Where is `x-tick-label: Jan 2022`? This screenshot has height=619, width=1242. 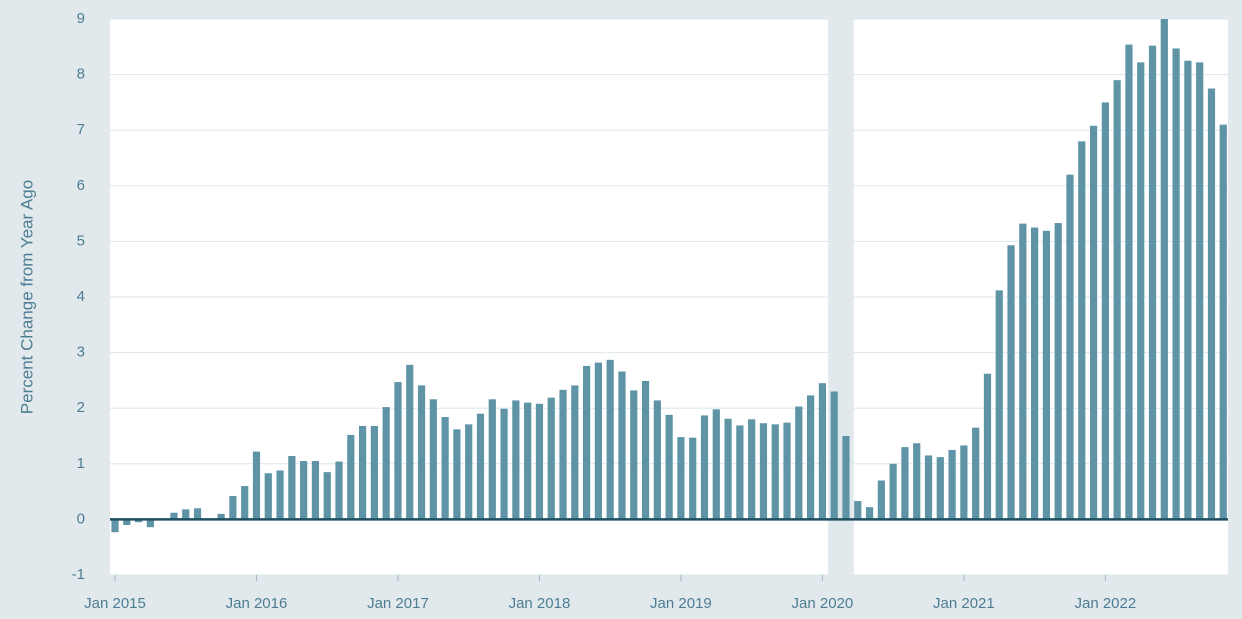 x-tick-label: Jan 2022 is located at coordinates (1105, 603).